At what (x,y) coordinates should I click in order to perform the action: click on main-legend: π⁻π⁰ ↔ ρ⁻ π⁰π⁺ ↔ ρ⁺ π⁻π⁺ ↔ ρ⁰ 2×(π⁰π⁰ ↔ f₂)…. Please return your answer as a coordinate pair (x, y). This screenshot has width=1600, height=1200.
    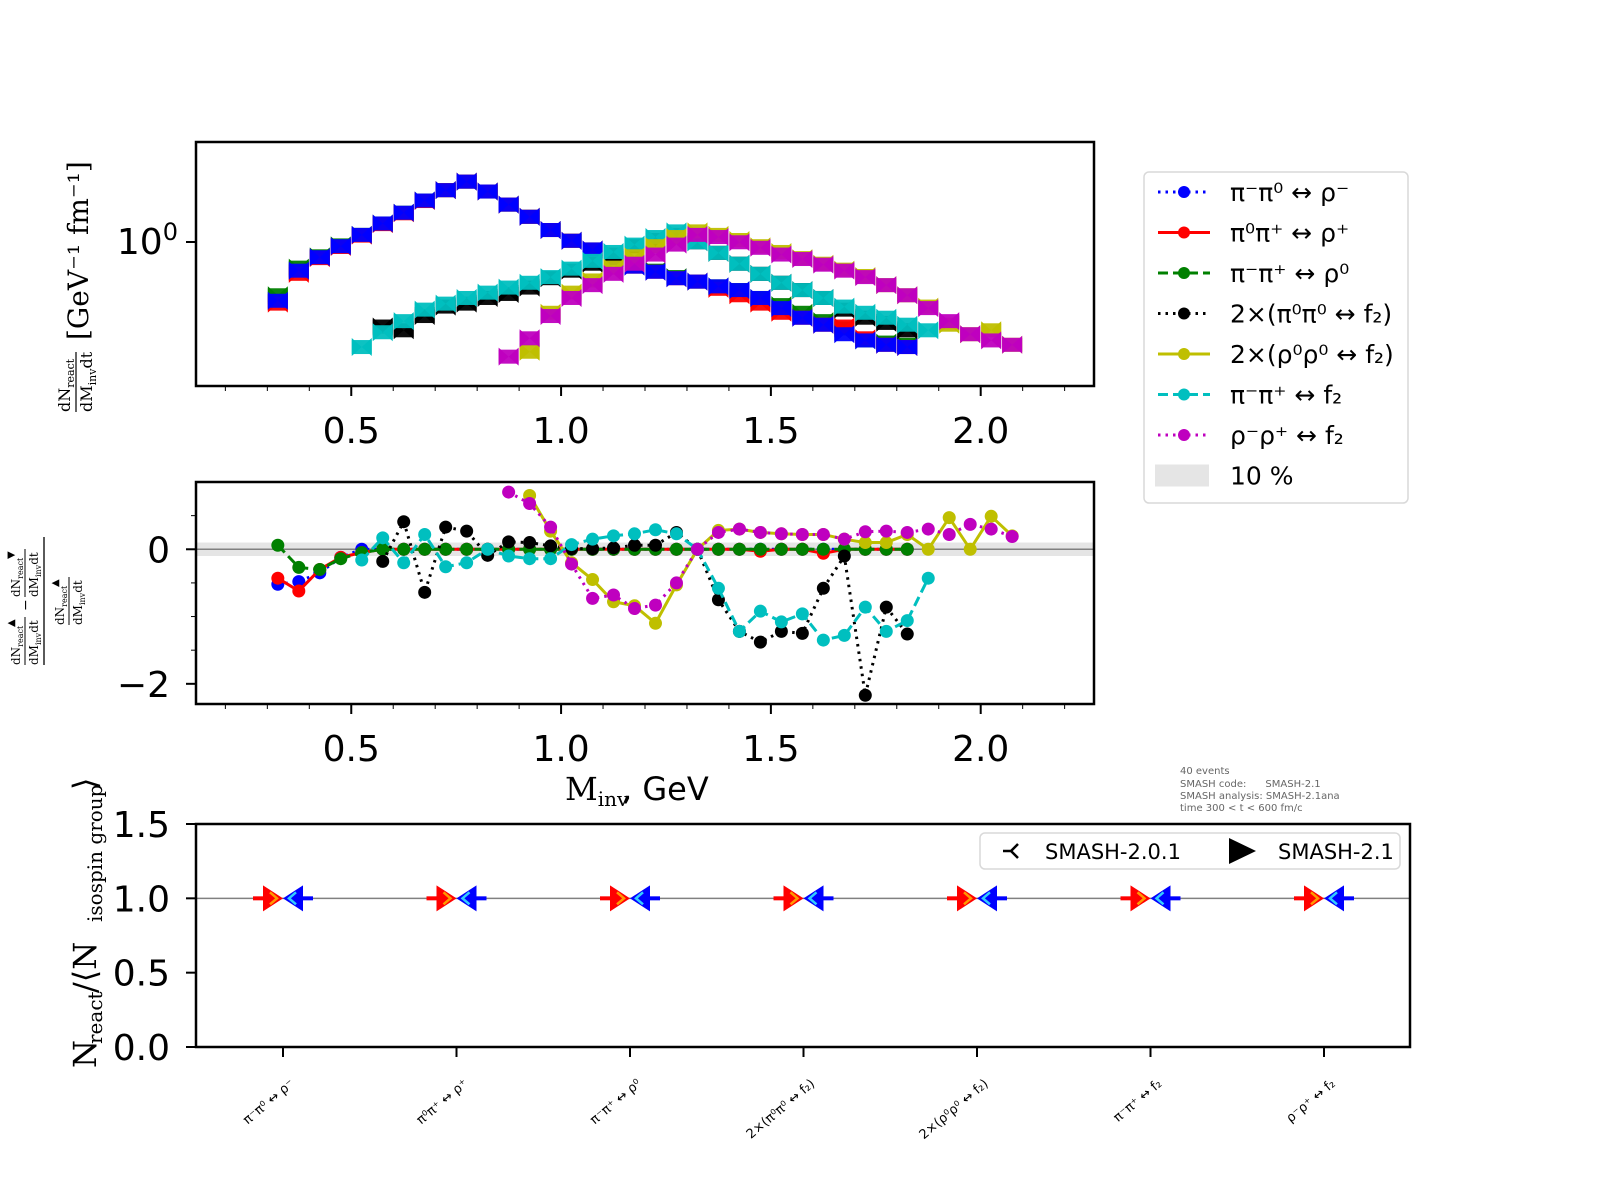
    Looking at the image, I should click on (1276, 337).